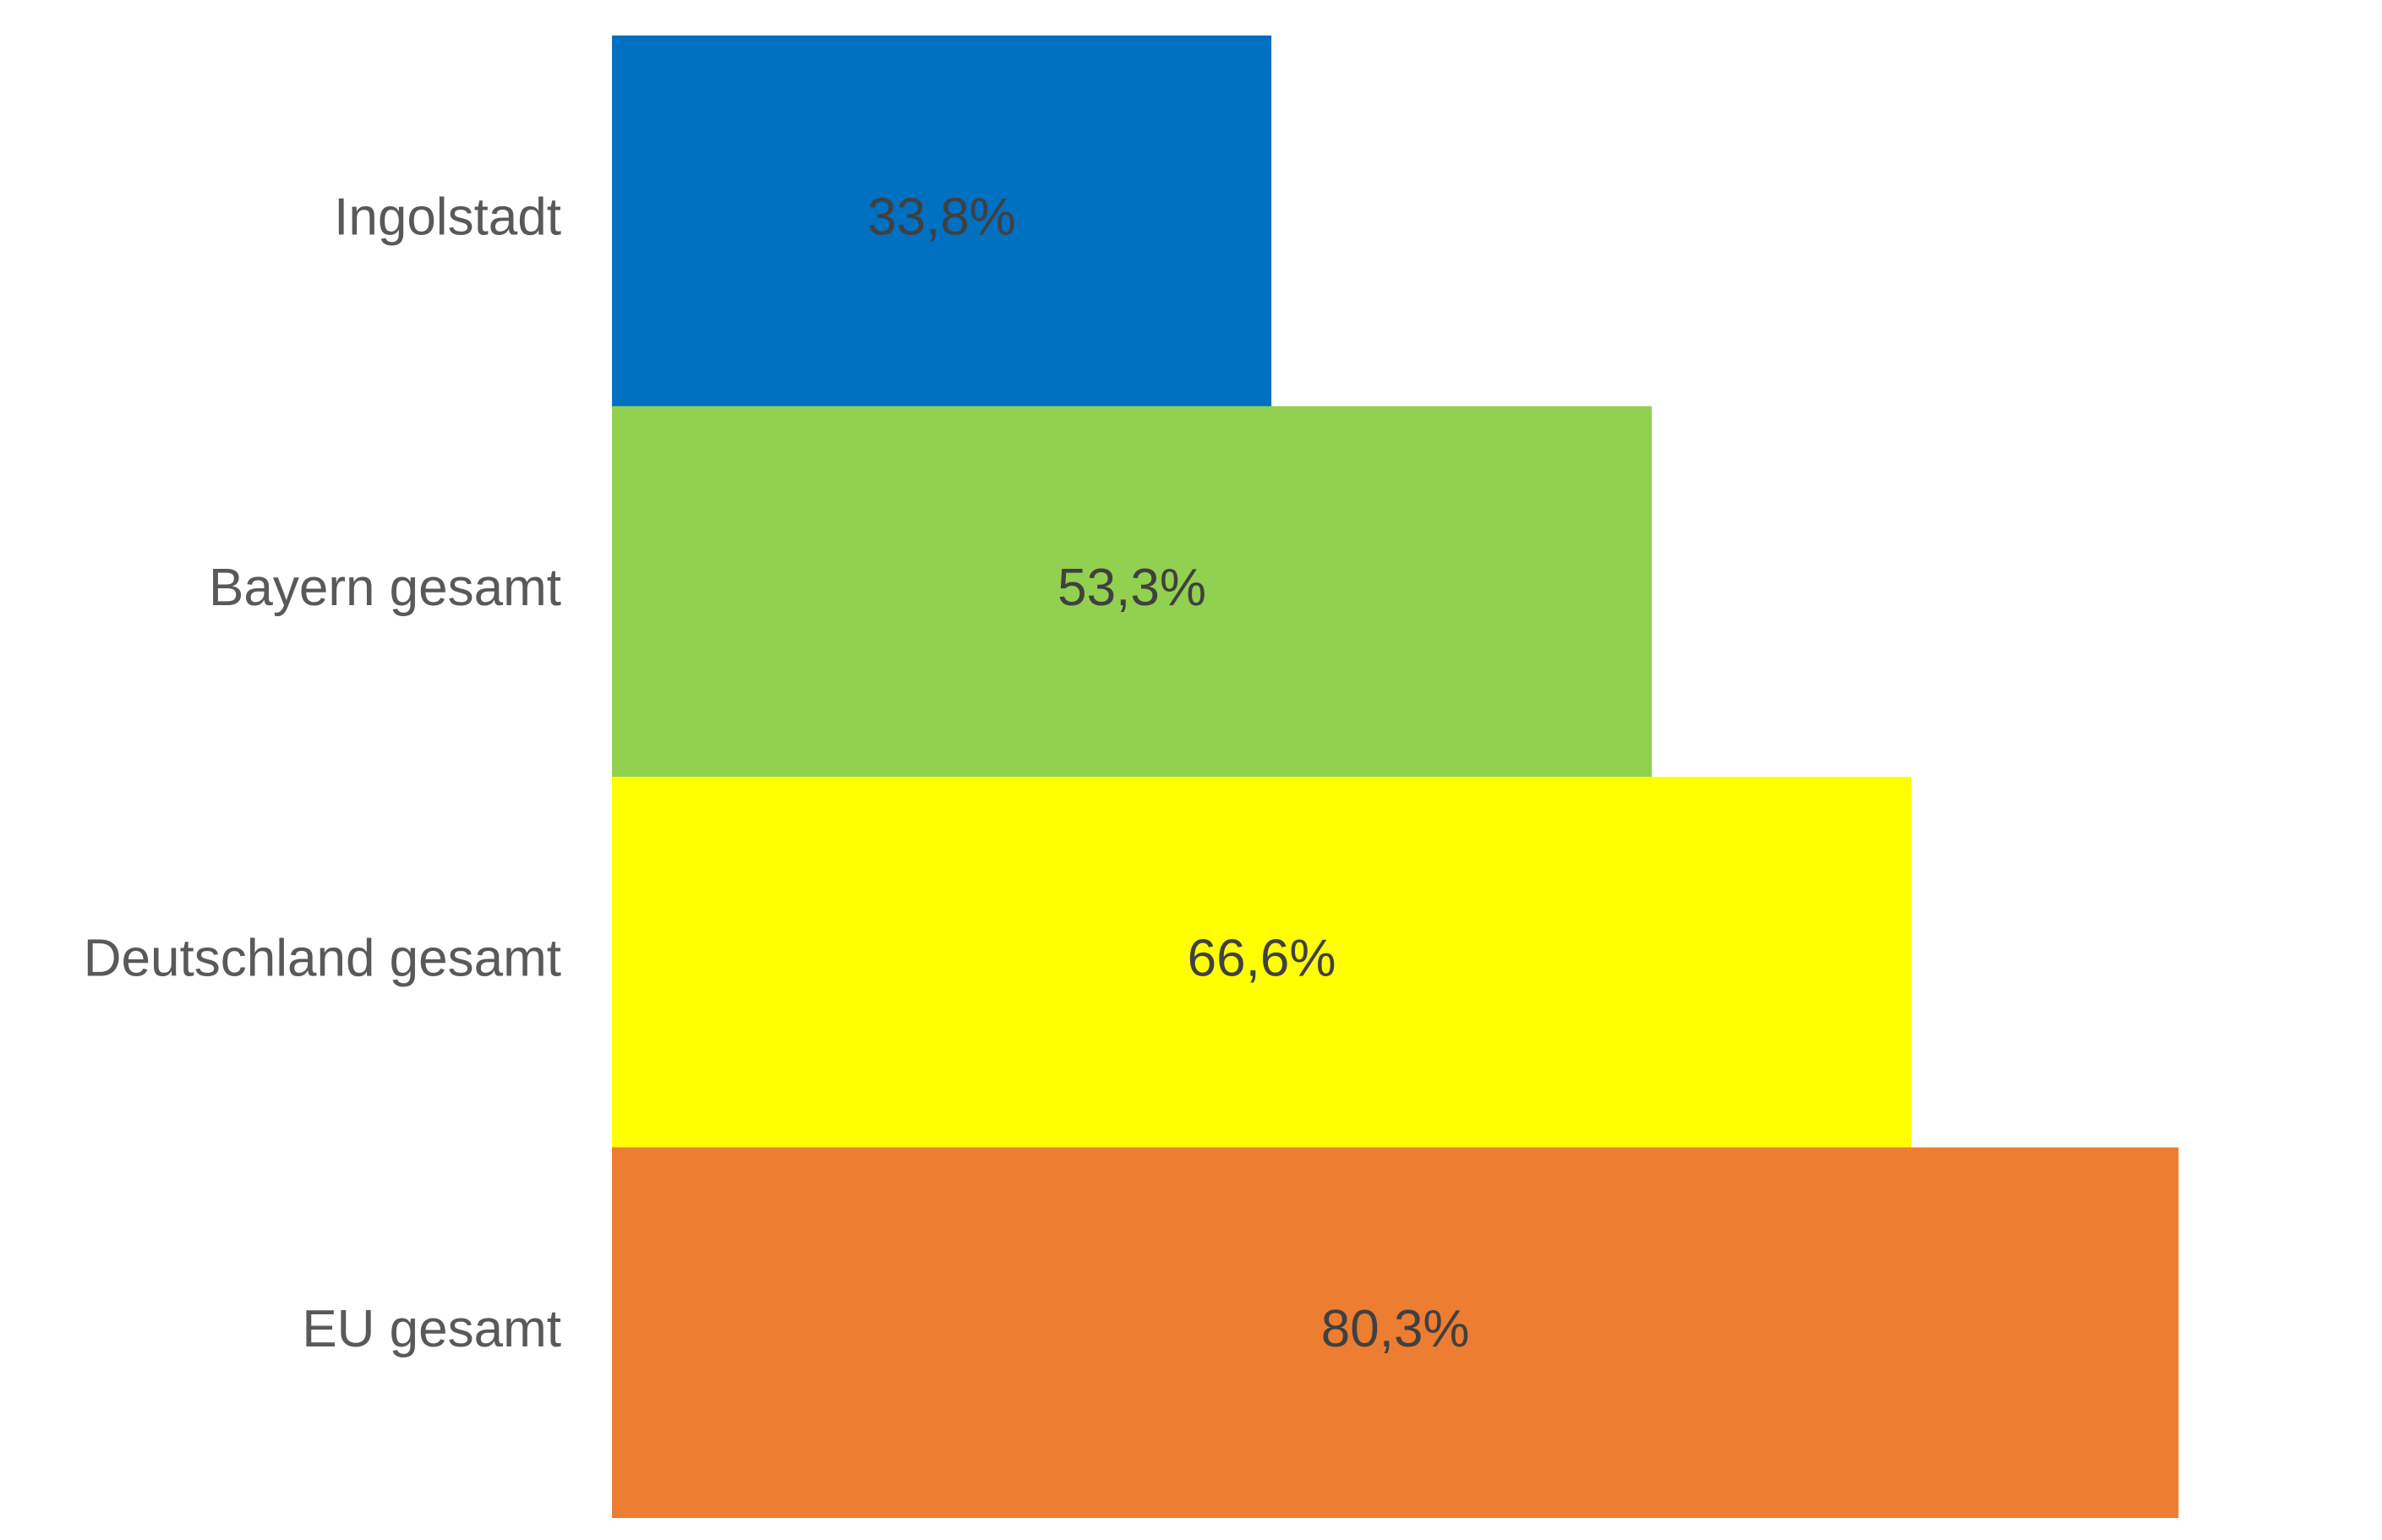 Image resolution: width=2382 pixels, height=1540 pixels. I want to click on value-label: 53,3%, so click(1132, 588).